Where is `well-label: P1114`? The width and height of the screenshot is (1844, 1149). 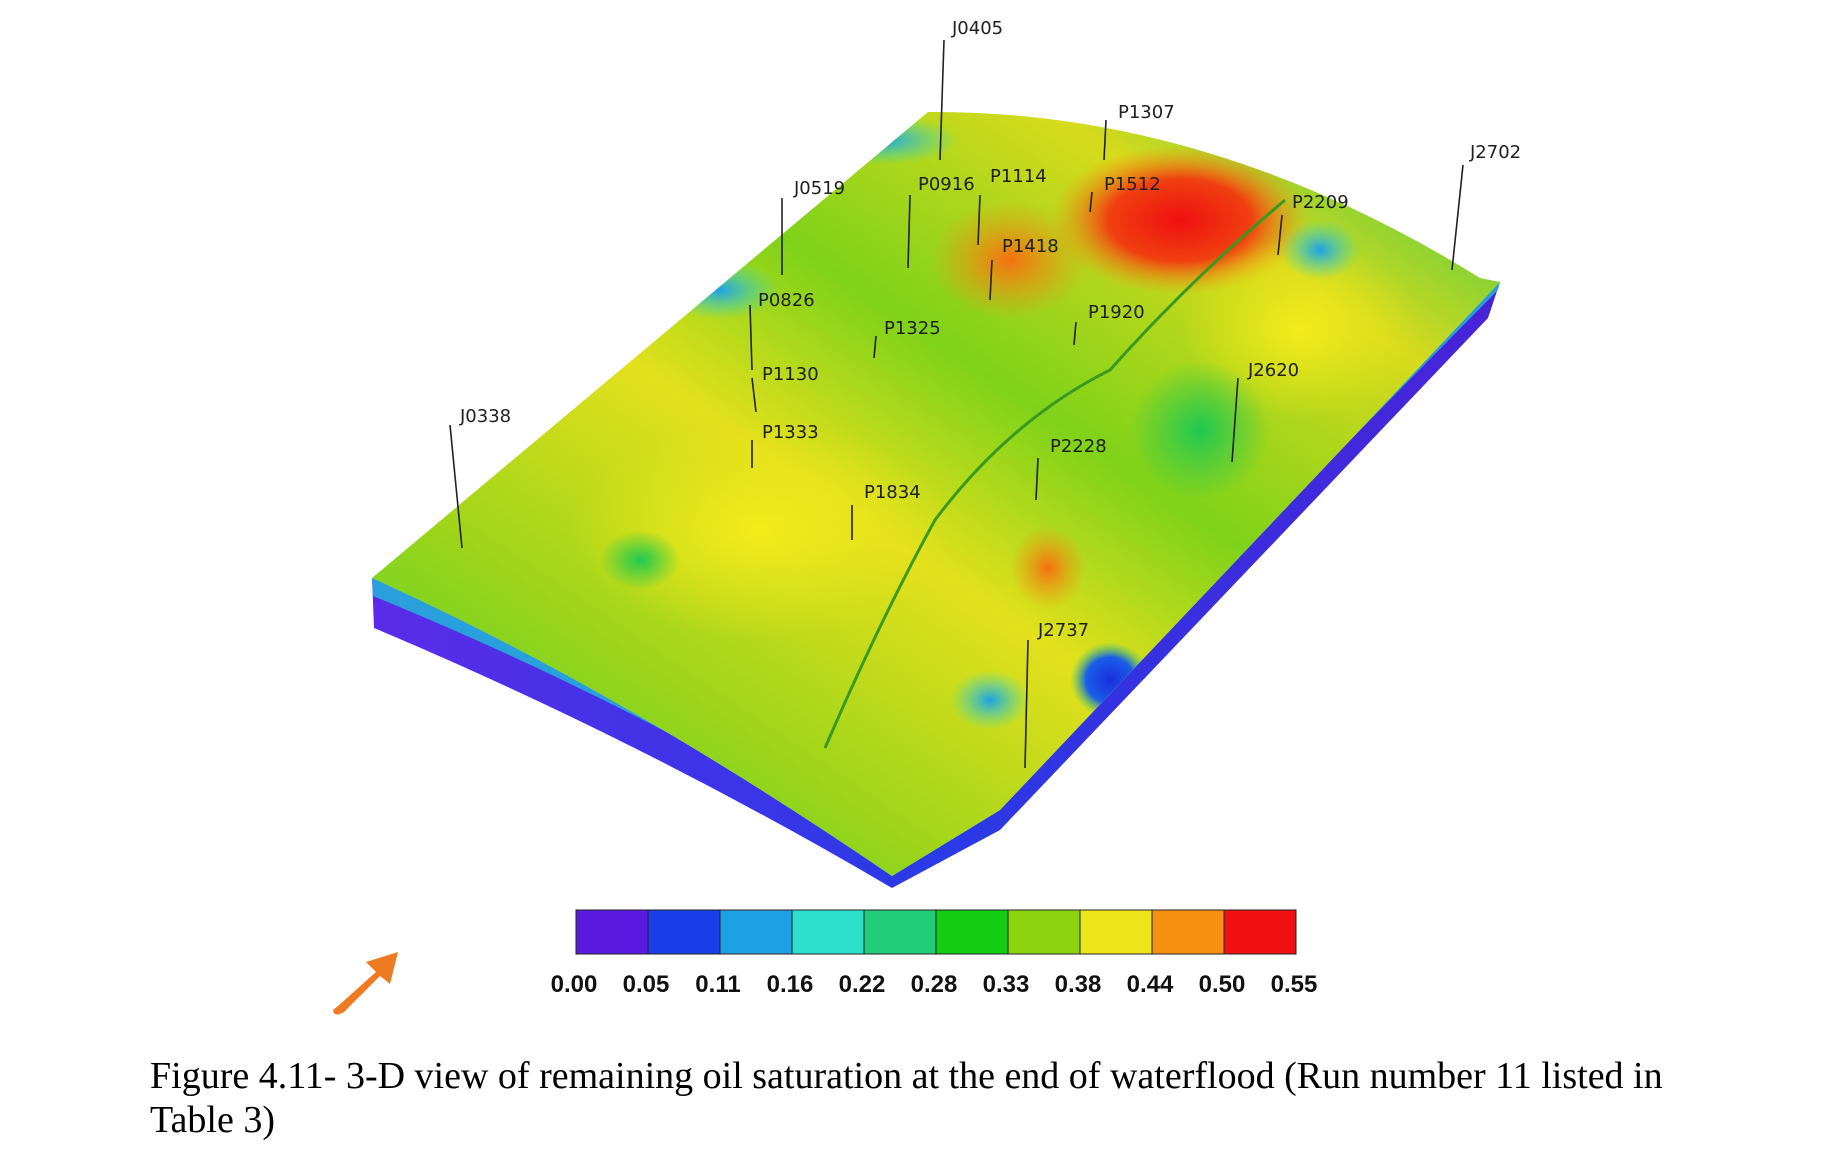
well-label: P1114 is located at coordinates (1018, 176).